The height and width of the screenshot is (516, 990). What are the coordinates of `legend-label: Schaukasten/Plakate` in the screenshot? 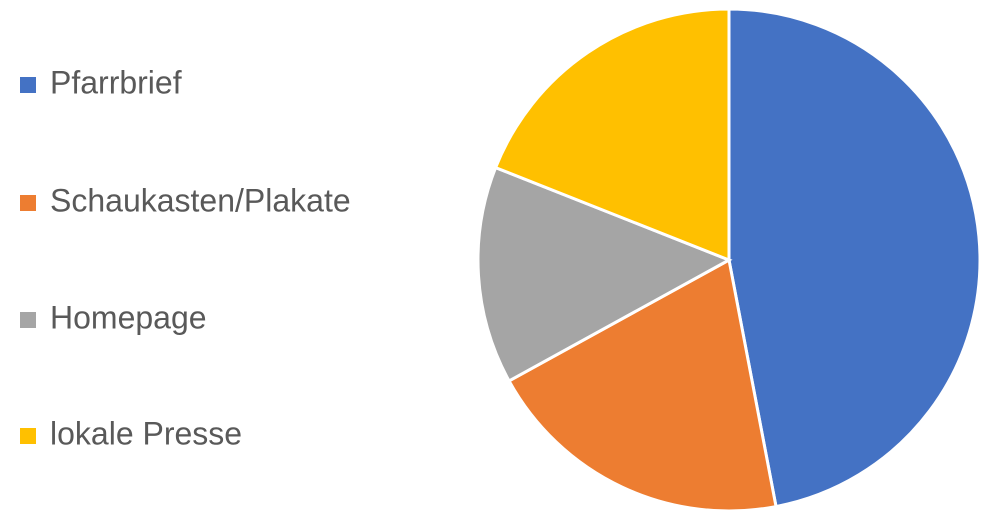 It's located at (200, 200).